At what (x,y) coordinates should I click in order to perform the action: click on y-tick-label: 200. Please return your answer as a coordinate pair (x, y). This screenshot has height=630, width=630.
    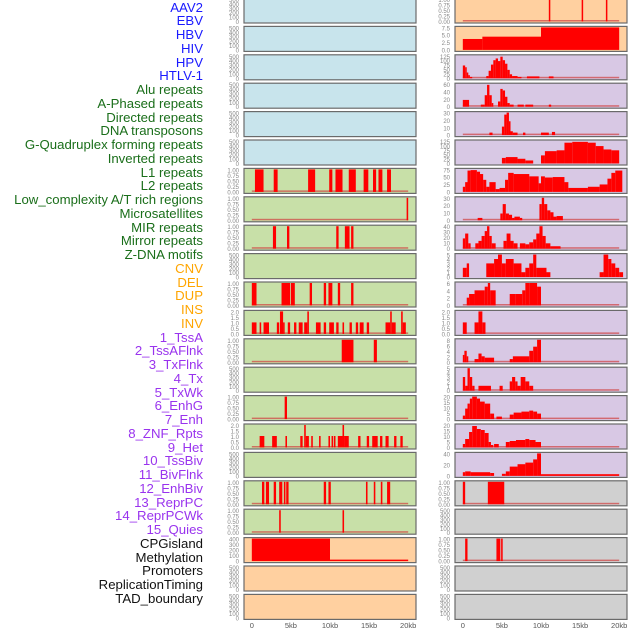
    Looking at the image, I should click on (234, 43).